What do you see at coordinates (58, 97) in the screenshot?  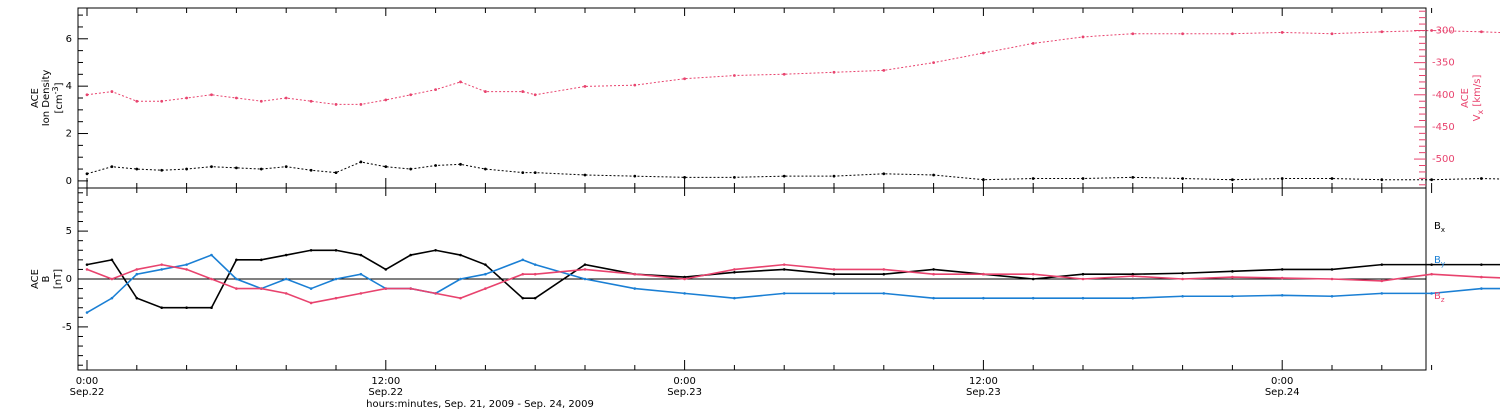 I see `top-left-label-units: [cm-3]` at bounding box center [58, 97].